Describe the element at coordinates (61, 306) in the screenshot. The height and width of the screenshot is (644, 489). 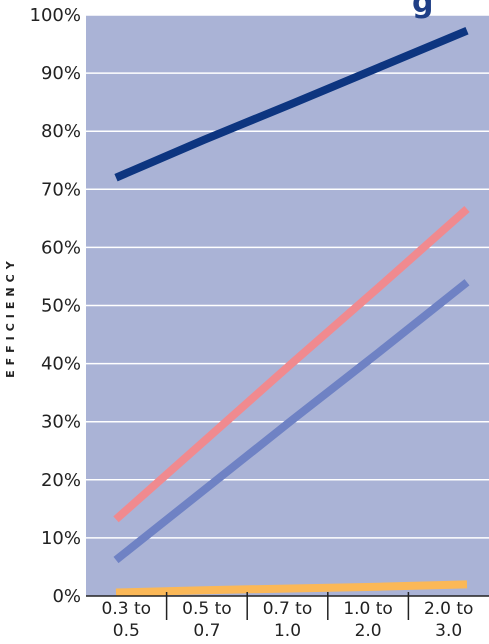
I see `y-tick-label: 50%` at that location.